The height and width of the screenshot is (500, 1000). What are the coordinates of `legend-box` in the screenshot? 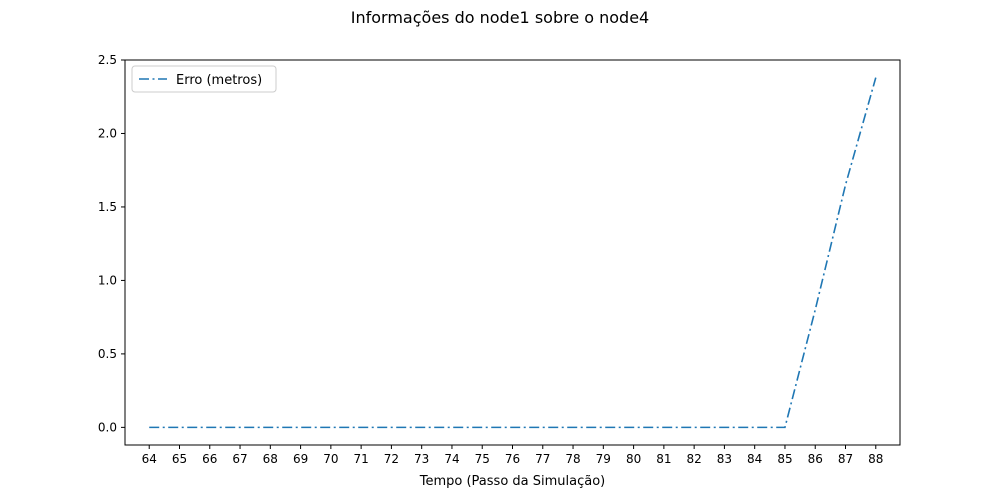 It's located at (204, 79).